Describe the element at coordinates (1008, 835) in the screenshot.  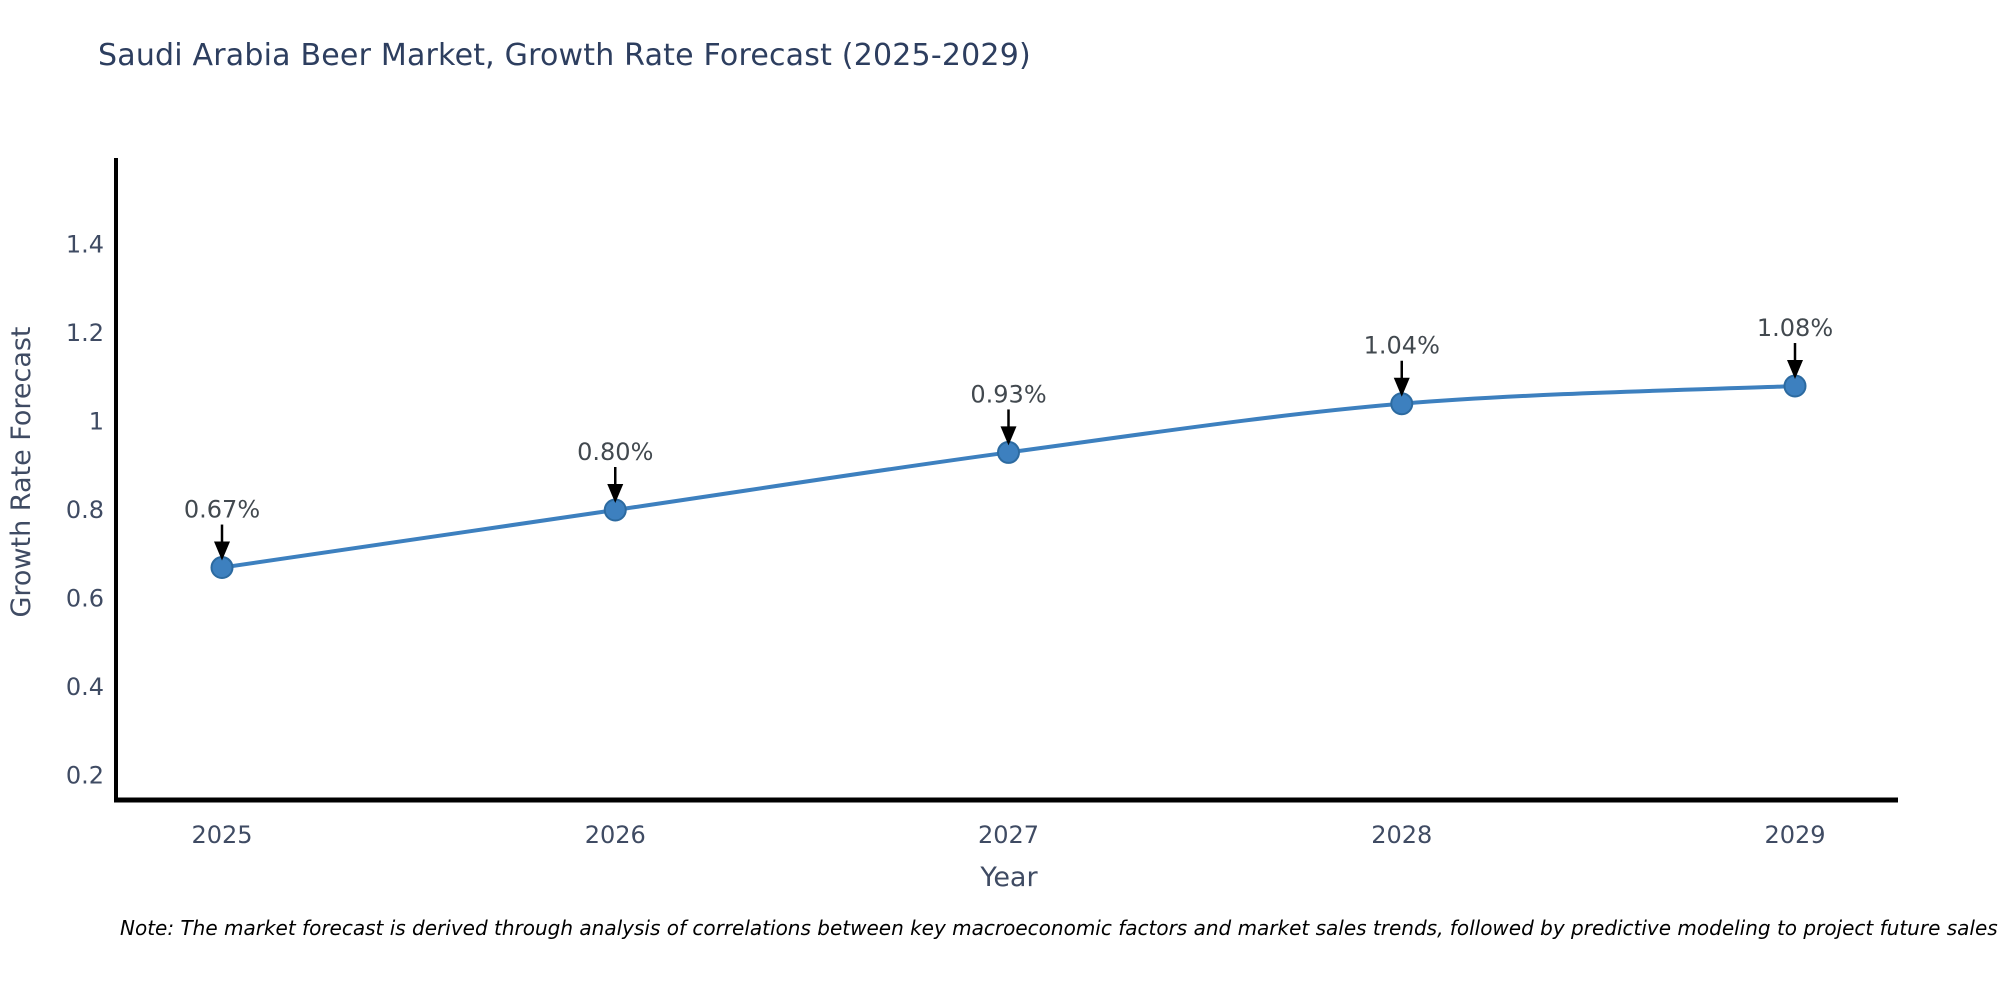
I see `x-tick-label: 2027` at that location.